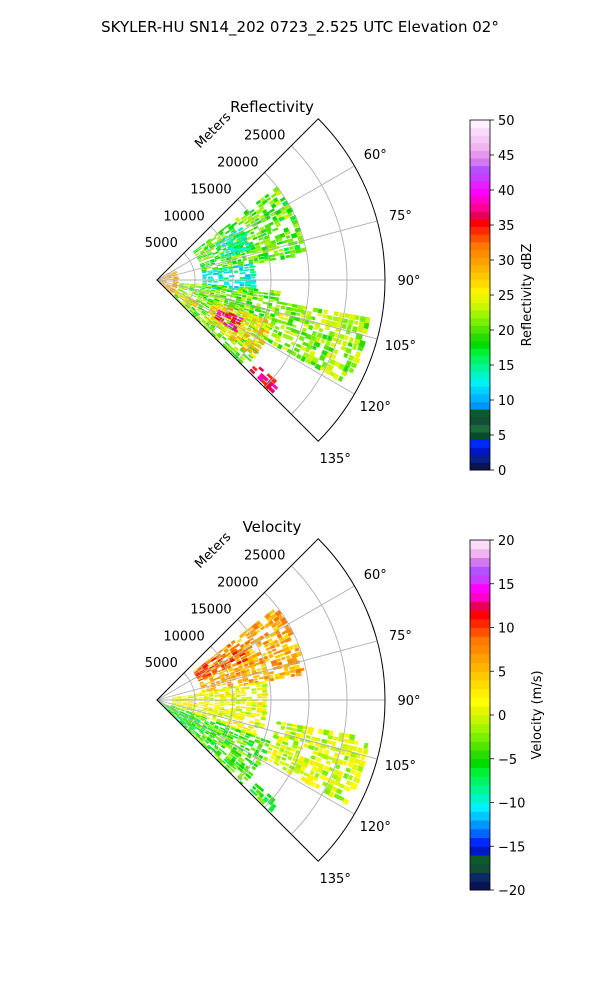 This screenshot has width=600, height=1000. Describe the element at coordinates (506, 296) in the screenshot. I see `reflectivity-colorbar-ticks: 0 5 10 15 20 25 30 35 40 45 50` at that location.